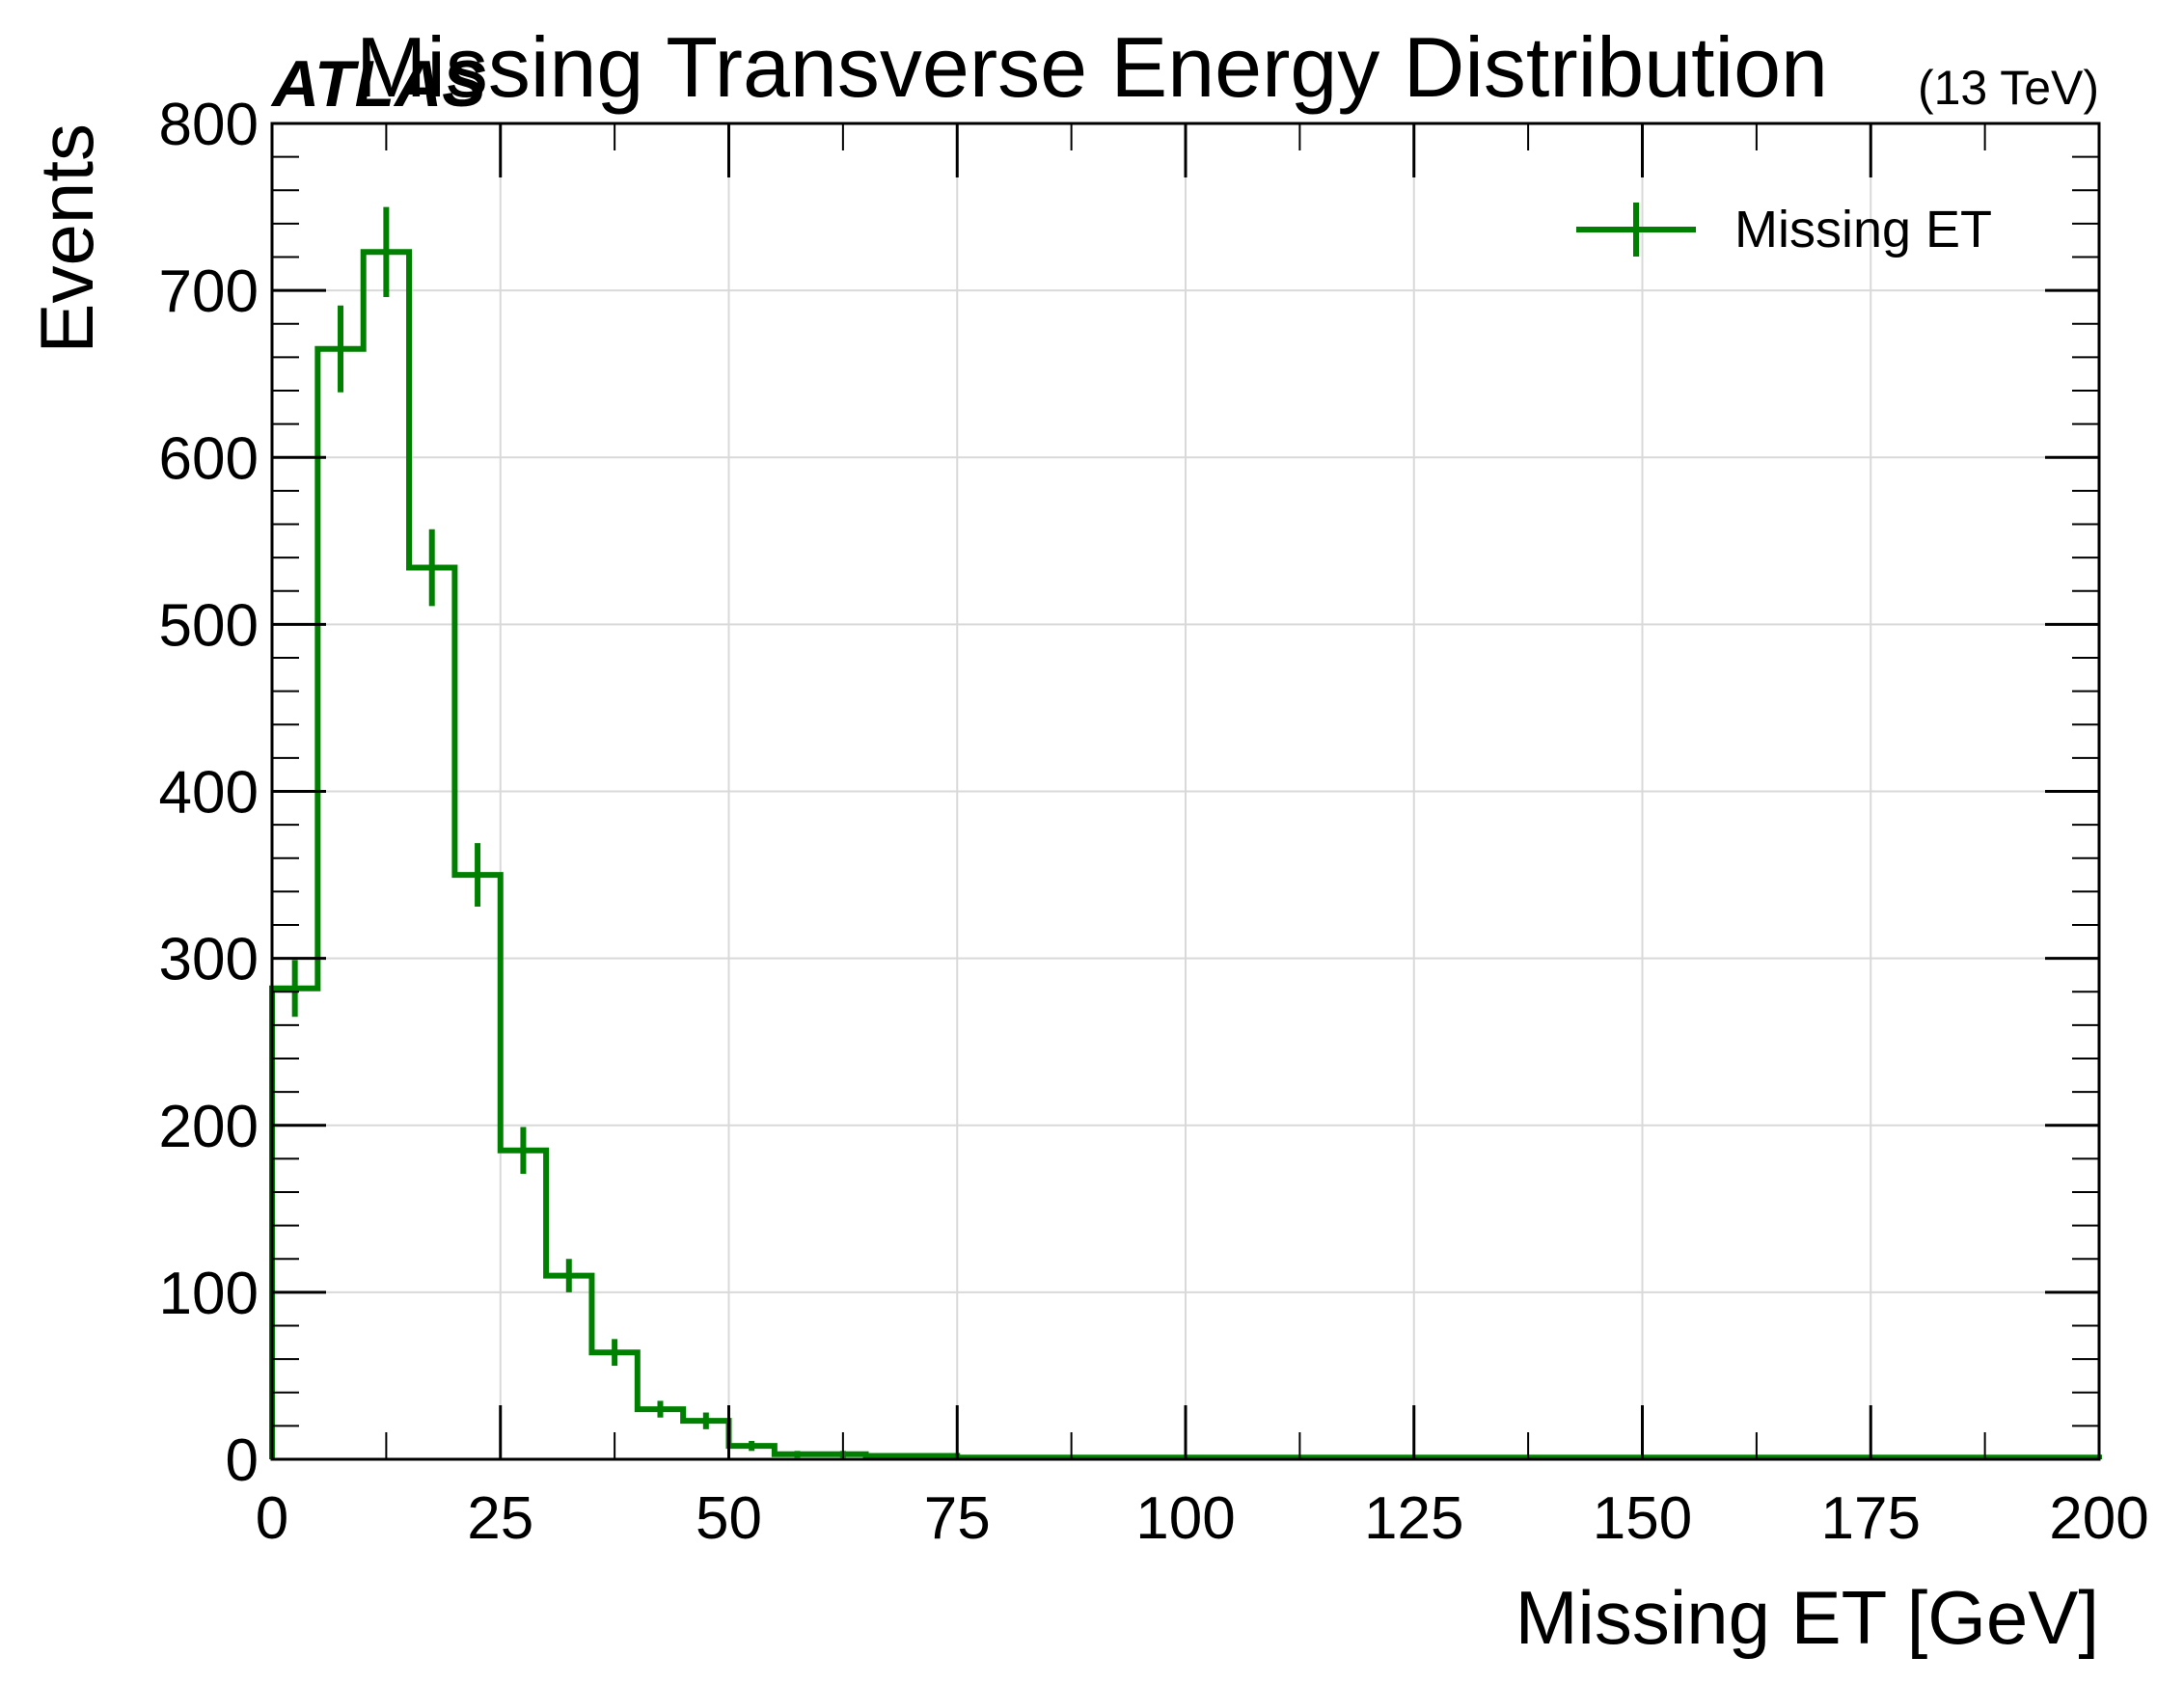 This screenshot has height=1684, width=2184. What do you see at coordinates (957, 1519) in the screenshot?
I see `x-tick-label: 75` at bounding box center [957, 1519].